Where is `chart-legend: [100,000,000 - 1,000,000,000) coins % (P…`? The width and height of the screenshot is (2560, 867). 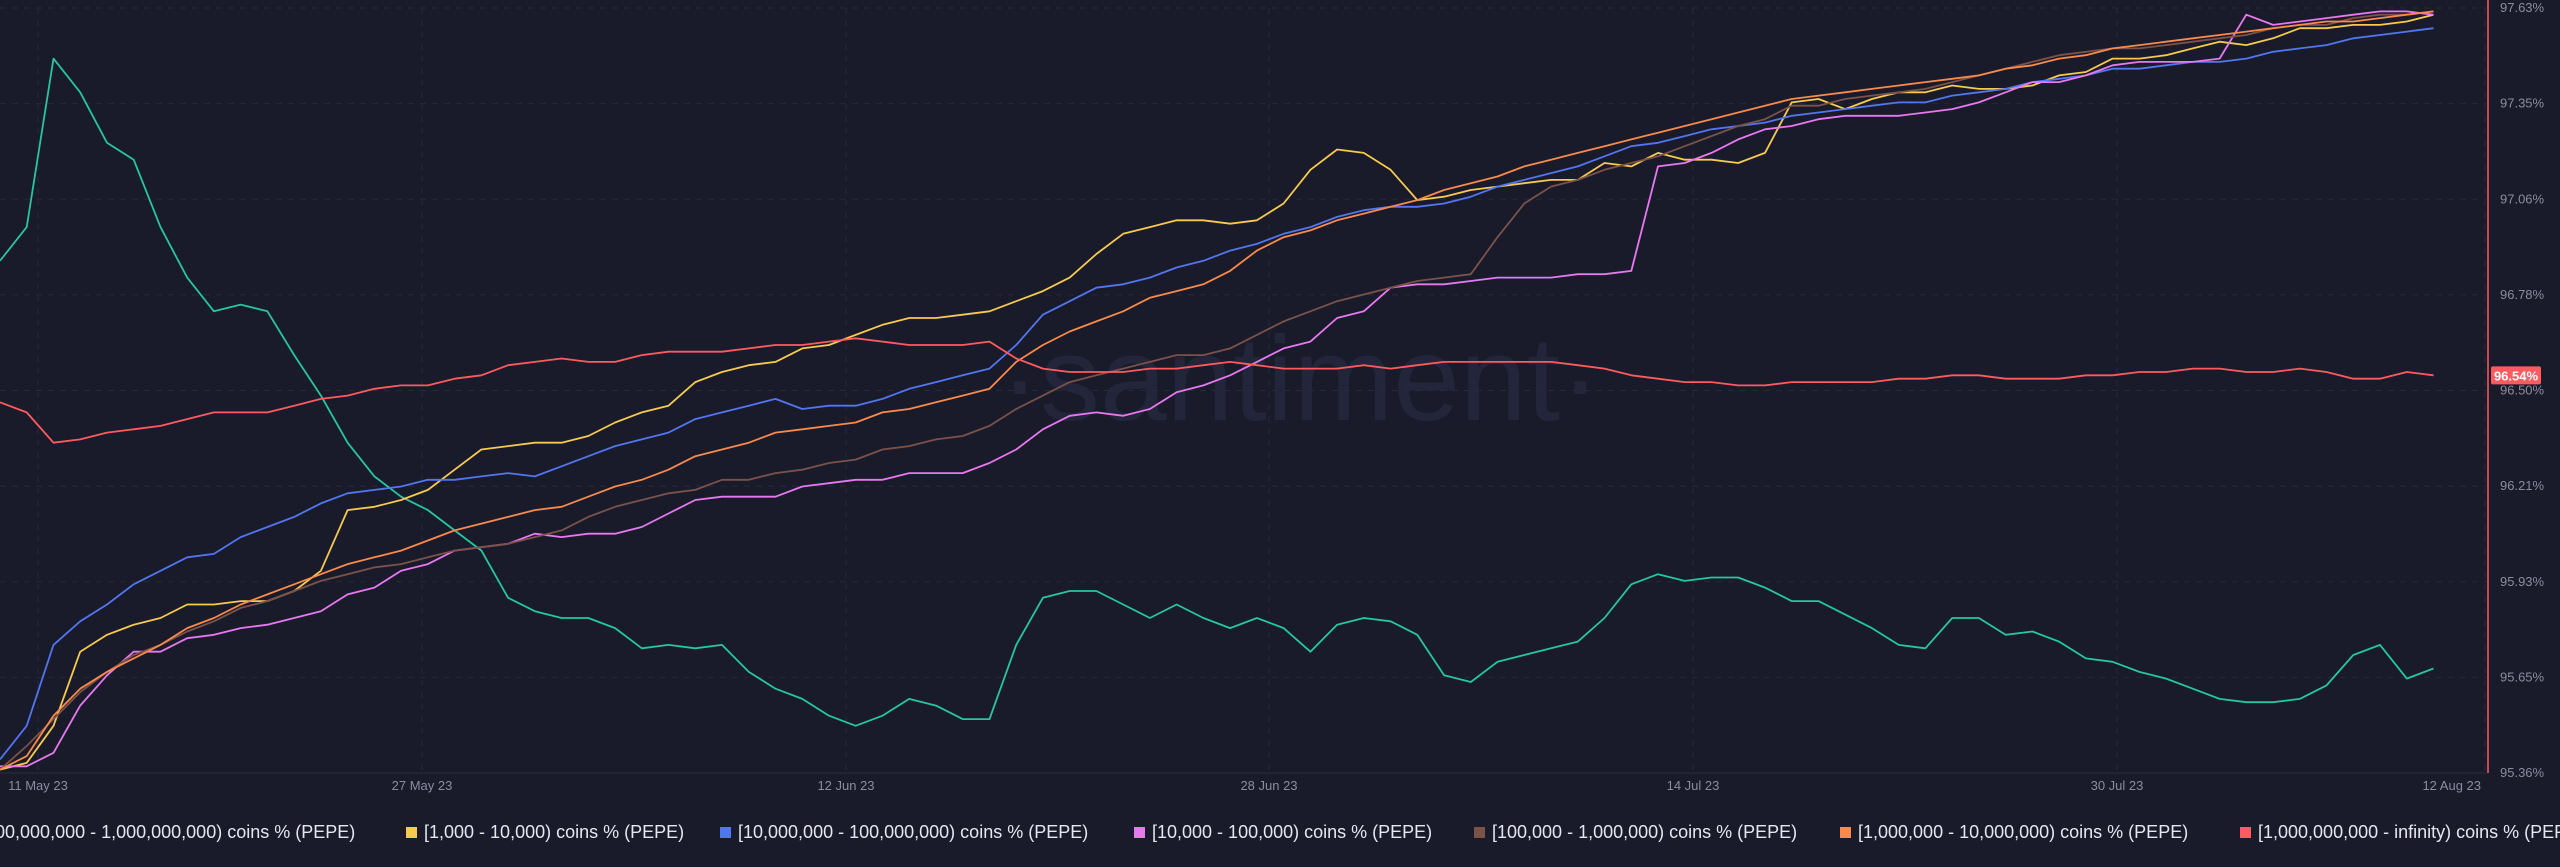 chart-legend: [100,000,000 - 1,000,000,000) coins % (P… is located at coordinates (1280, 834).